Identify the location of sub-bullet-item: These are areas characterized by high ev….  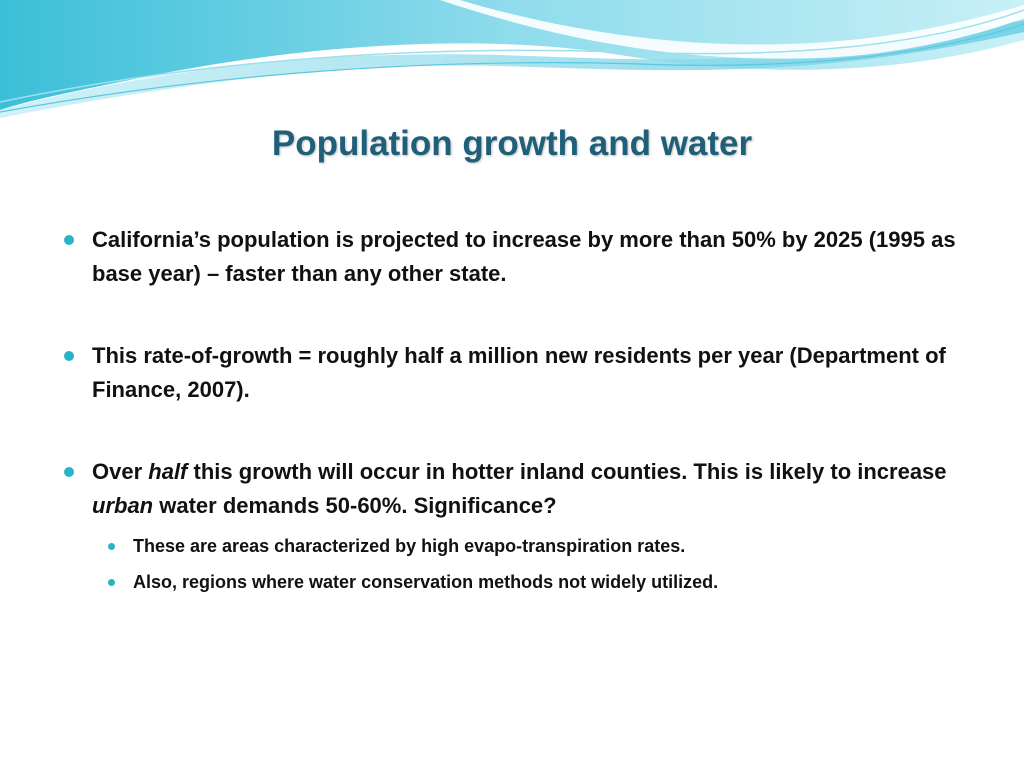
(522, 546).